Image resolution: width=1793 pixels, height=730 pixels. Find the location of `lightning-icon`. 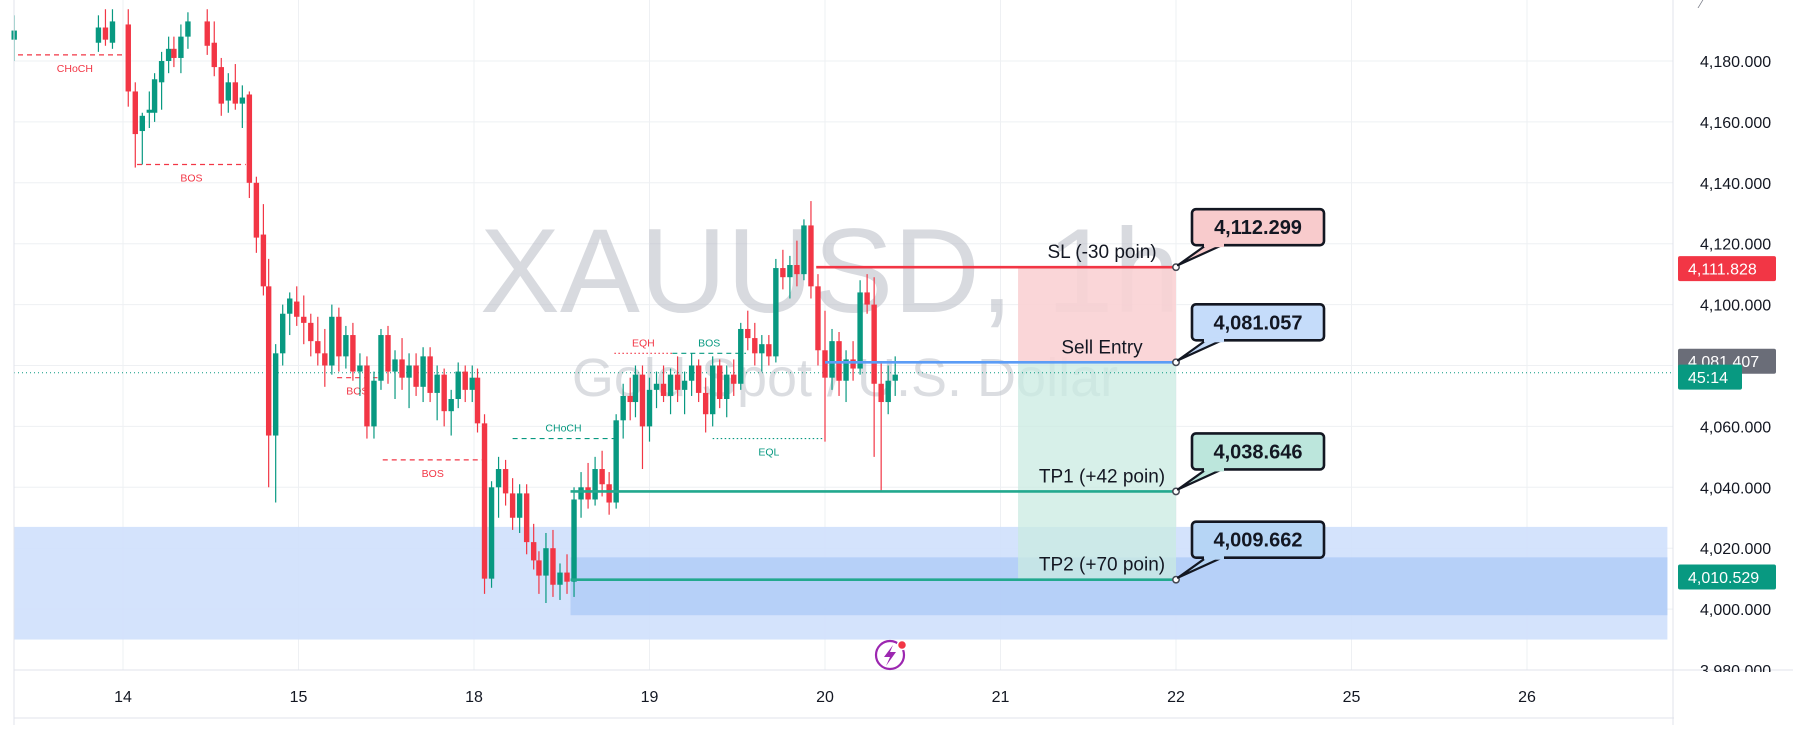

lightning-icon is located at coordinates (890, 655).